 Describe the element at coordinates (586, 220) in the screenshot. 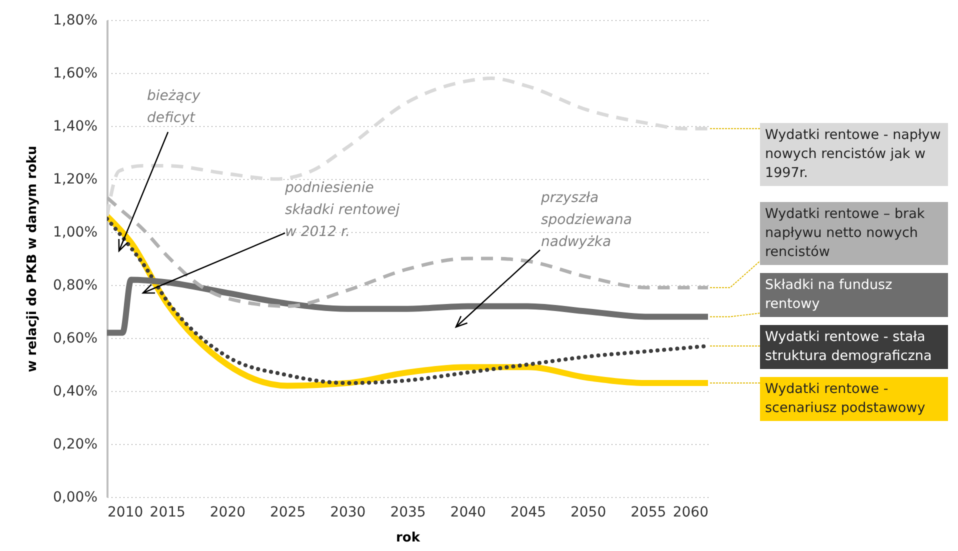

I see `annotation: przyszła spodziewana nadwyżka` at that location.